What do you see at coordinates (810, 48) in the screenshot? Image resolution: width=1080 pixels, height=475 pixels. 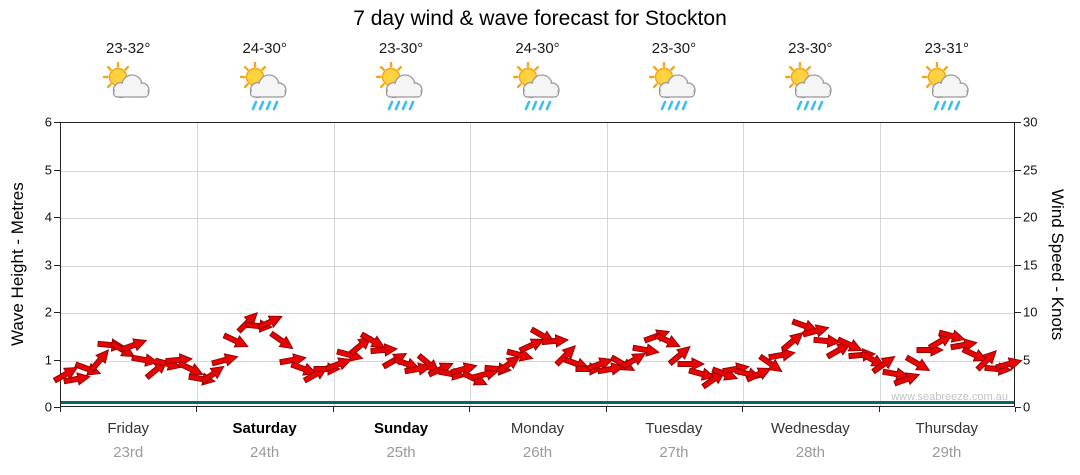 I see `temperature-range-label: 23-30°` at bounding box center [810, 48].